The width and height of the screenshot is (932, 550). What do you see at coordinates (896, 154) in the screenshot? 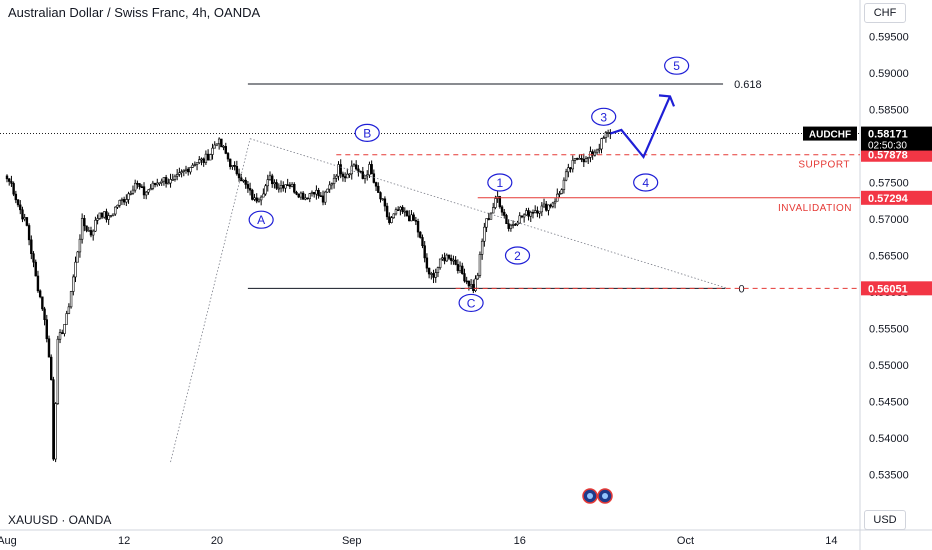
I see `price-badge-bg` at bounding box center [896, 154].